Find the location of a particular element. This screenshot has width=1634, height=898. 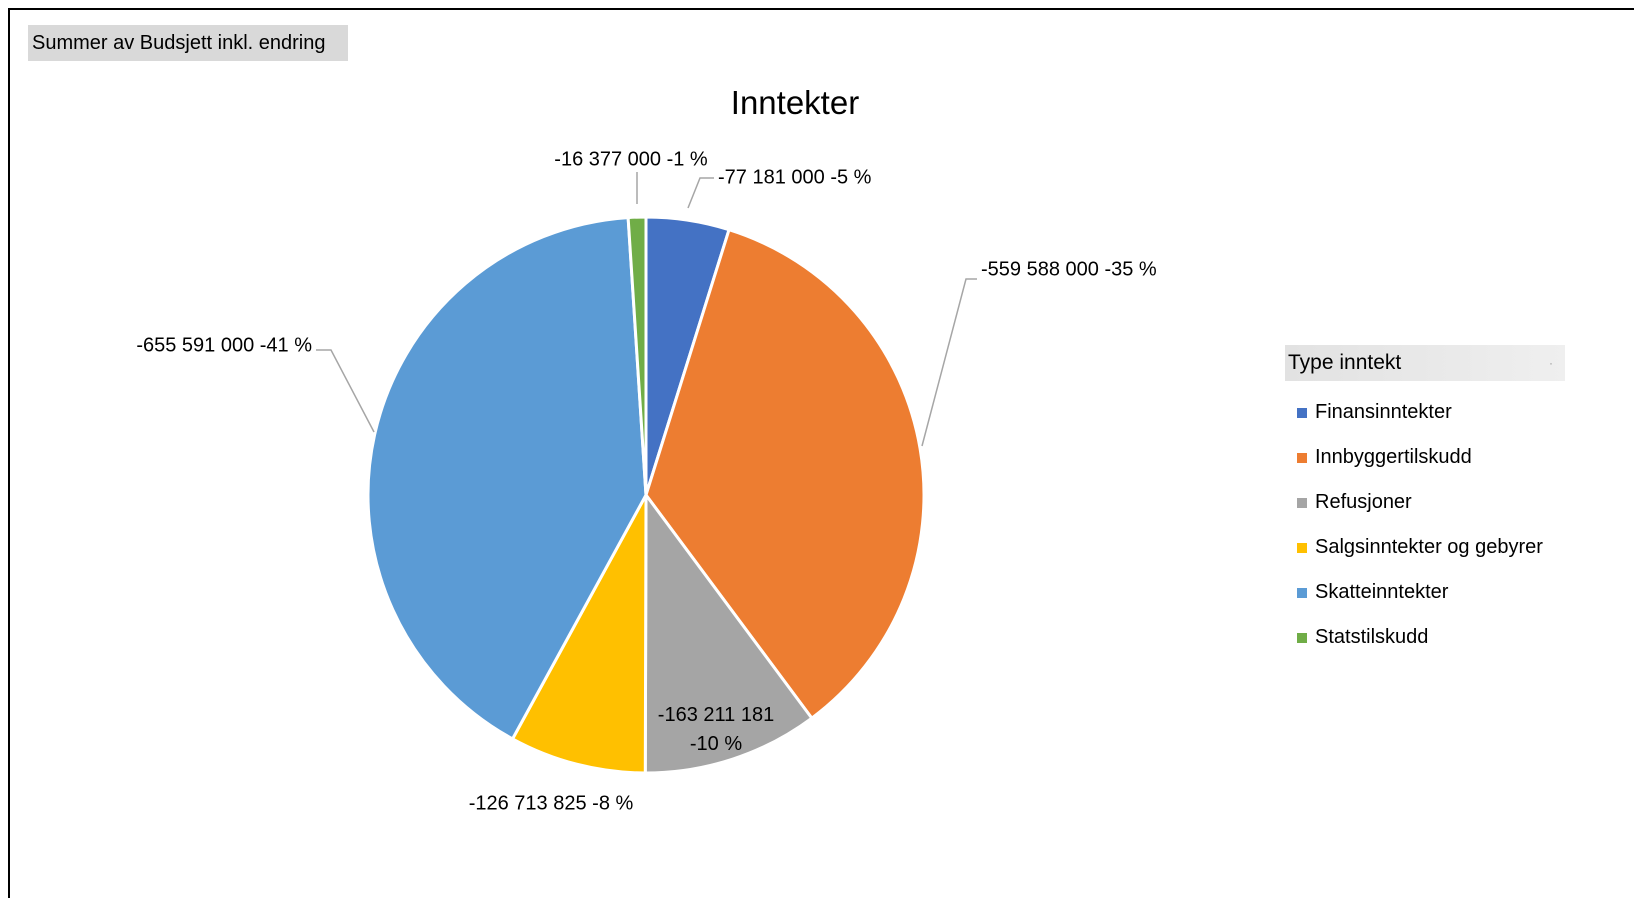

data-label-skatteinntekter: -655 591 000 -41 % is located at coordinates (224, 345).